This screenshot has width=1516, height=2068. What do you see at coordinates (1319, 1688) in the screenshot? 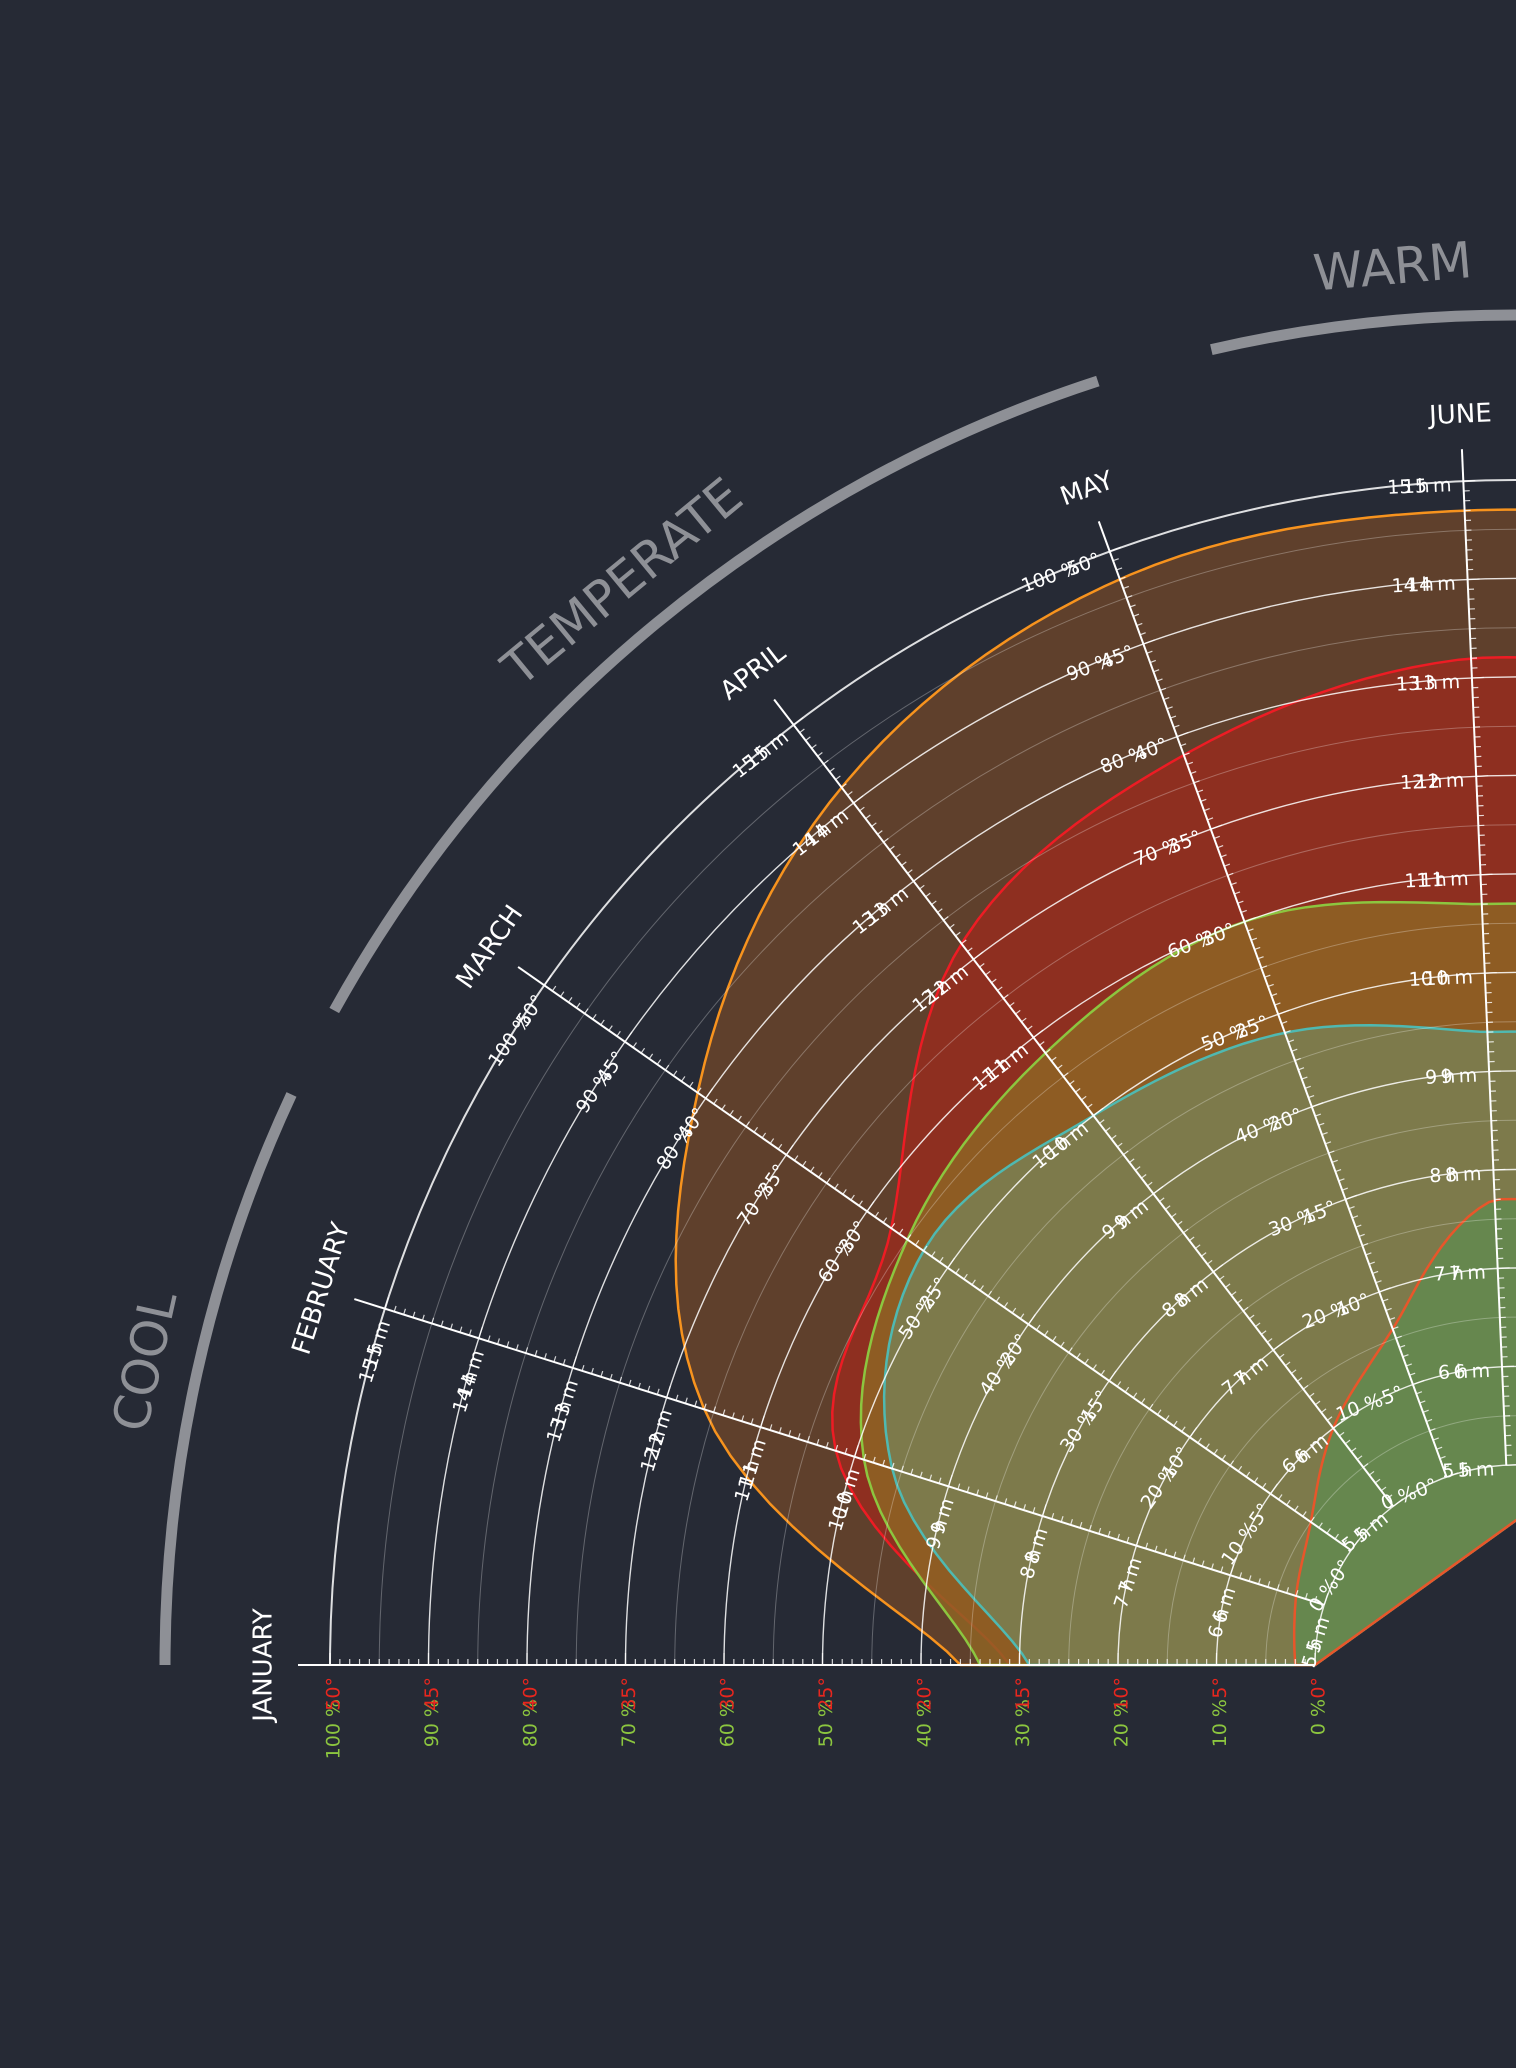
I see `degree-tick-label: 0°` at bounding box center [1319, 1688].